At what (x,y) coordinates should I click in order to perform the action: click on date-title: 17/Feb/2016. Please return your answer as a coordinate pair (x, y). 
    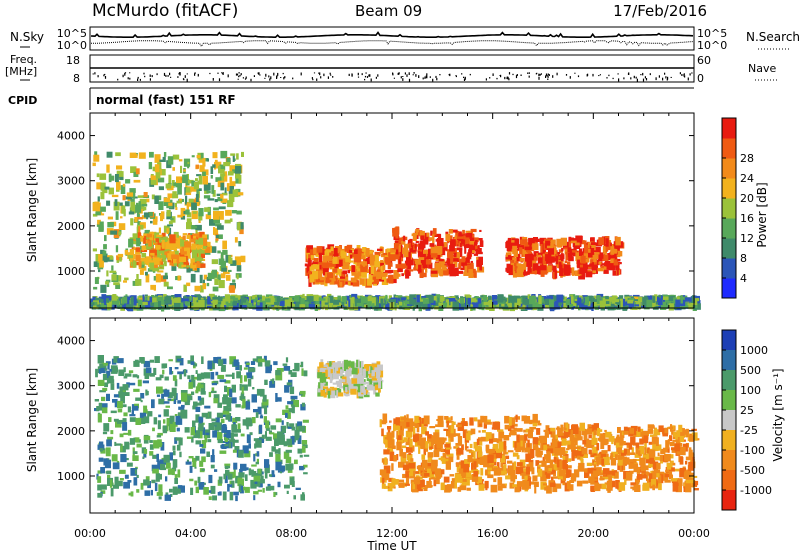
    Looking at the image, I should click on (660, 11).